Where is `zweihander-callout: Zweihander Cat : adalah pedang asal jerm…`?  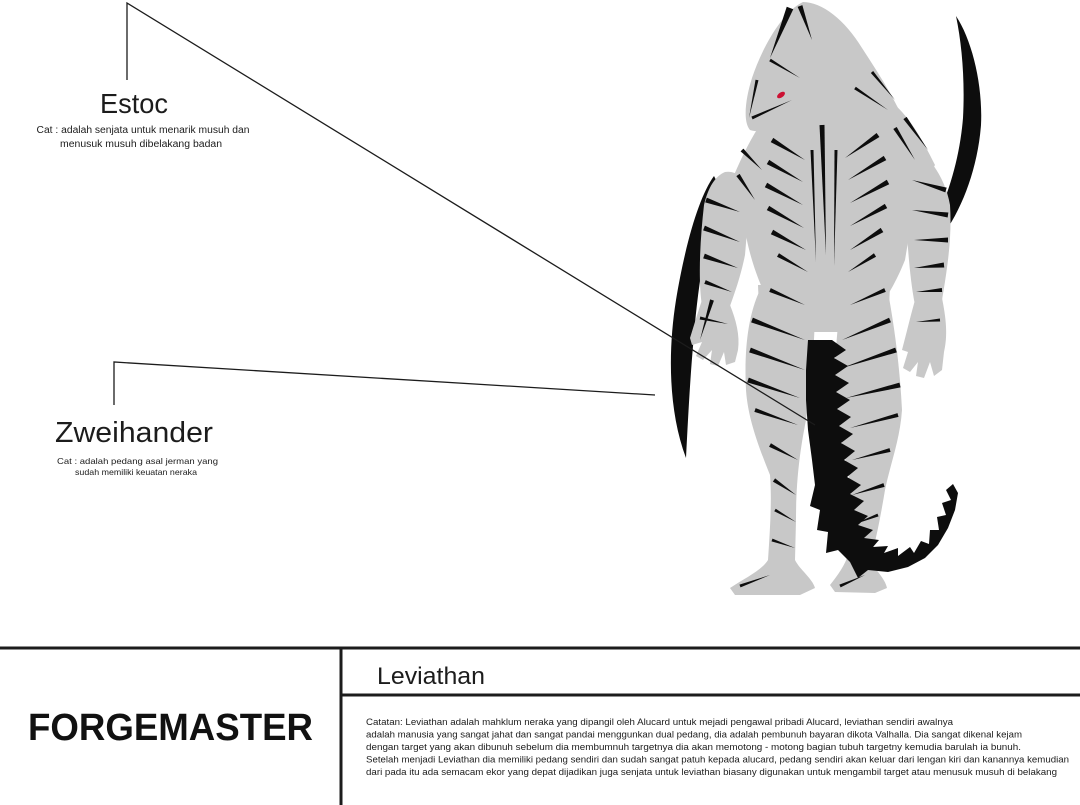
zweihander-callout: Zweihander Cat : adalah pedang asal jerm… is located at coordinates (355, 419).